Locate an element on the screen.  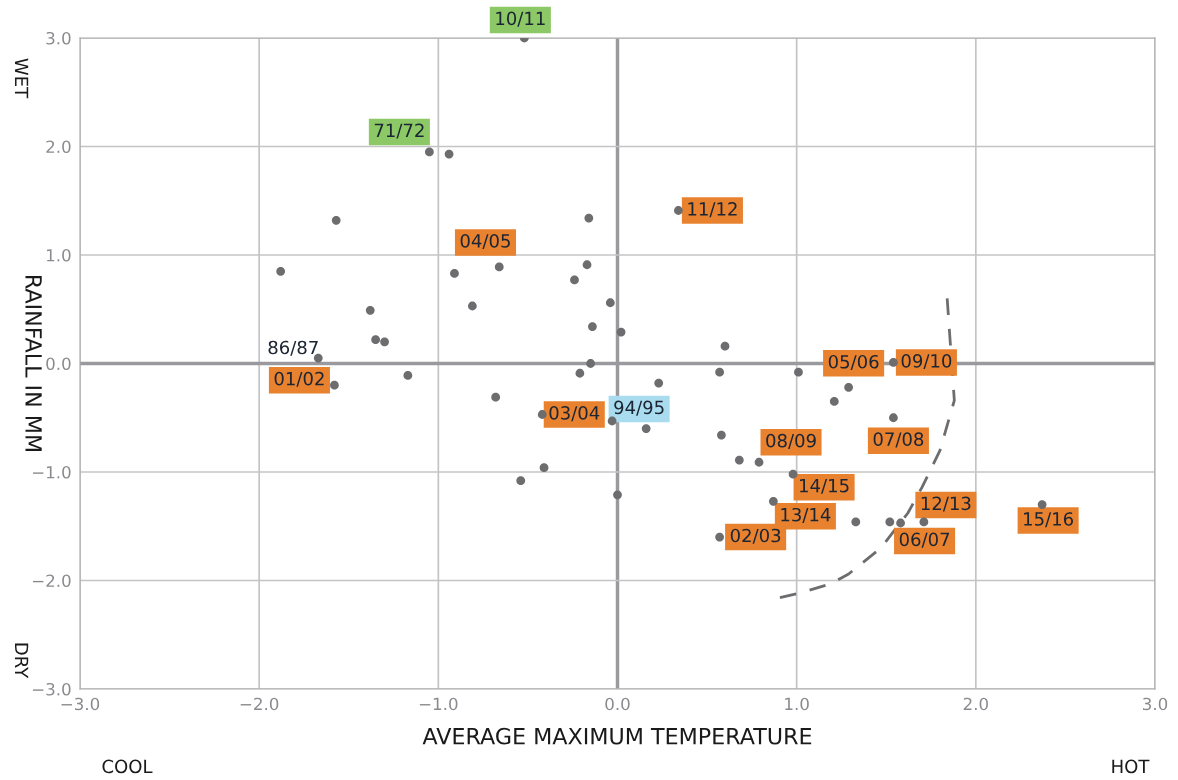
text: WET is located at coordinates (22, 78).